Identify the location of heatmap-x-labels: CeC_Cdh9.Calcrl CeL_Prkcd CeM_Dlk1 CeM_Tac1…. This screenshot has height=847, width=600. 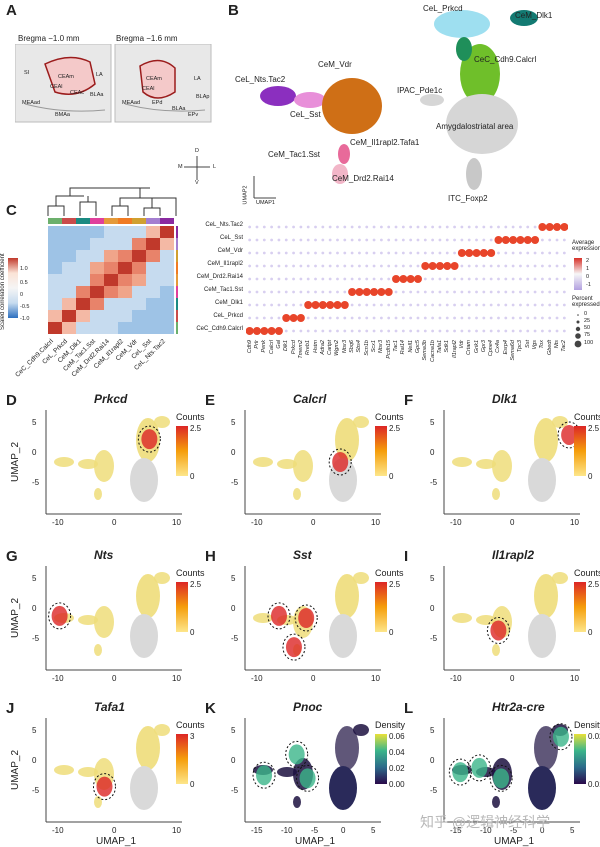
(97, 363).